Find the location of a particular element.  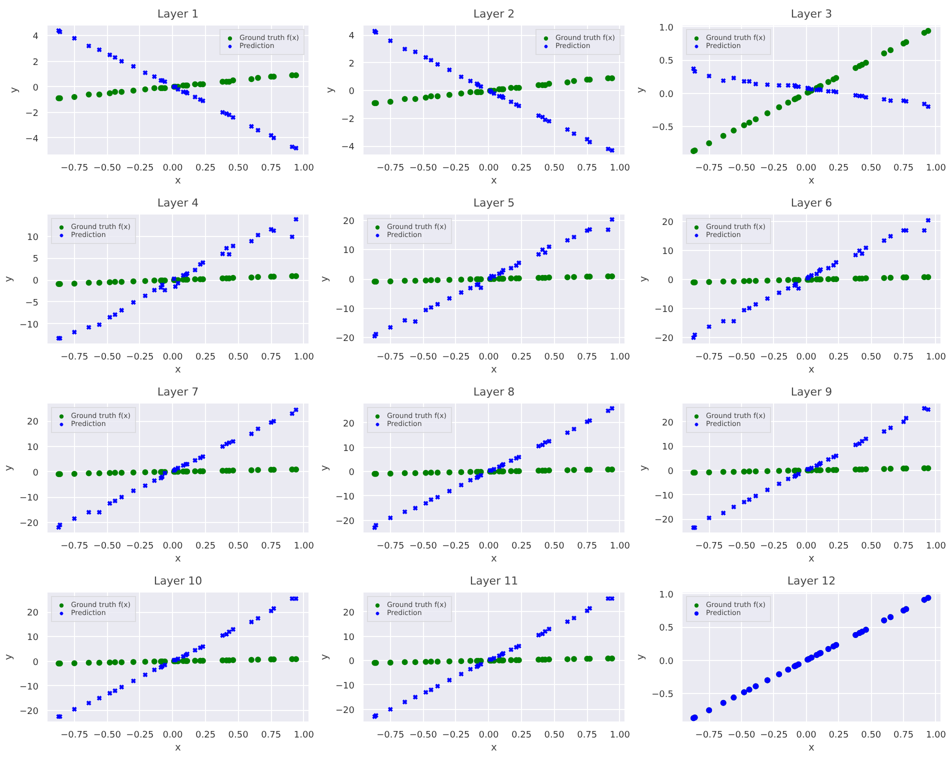

chart-title: Layer 5 is located at coordinates (494, 203).